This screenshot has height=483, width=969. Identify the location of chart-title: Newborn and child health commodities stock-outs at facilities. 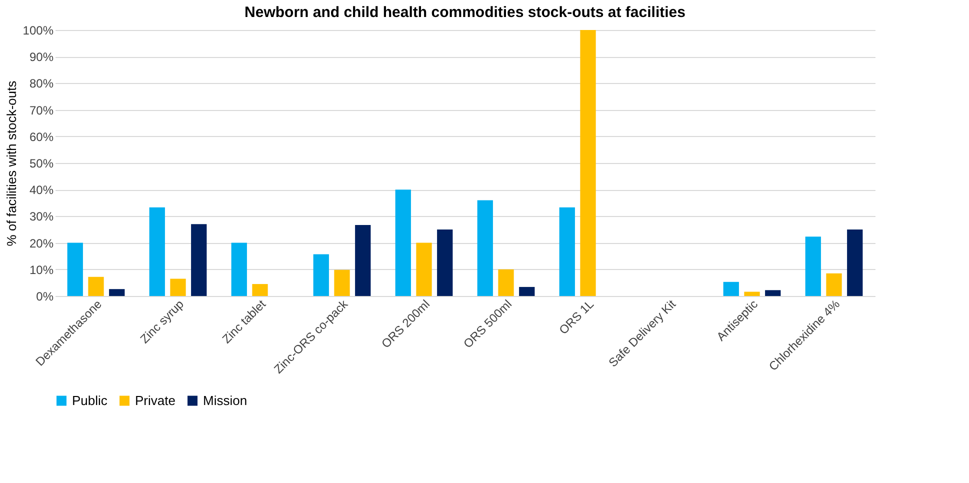
(465, 12).